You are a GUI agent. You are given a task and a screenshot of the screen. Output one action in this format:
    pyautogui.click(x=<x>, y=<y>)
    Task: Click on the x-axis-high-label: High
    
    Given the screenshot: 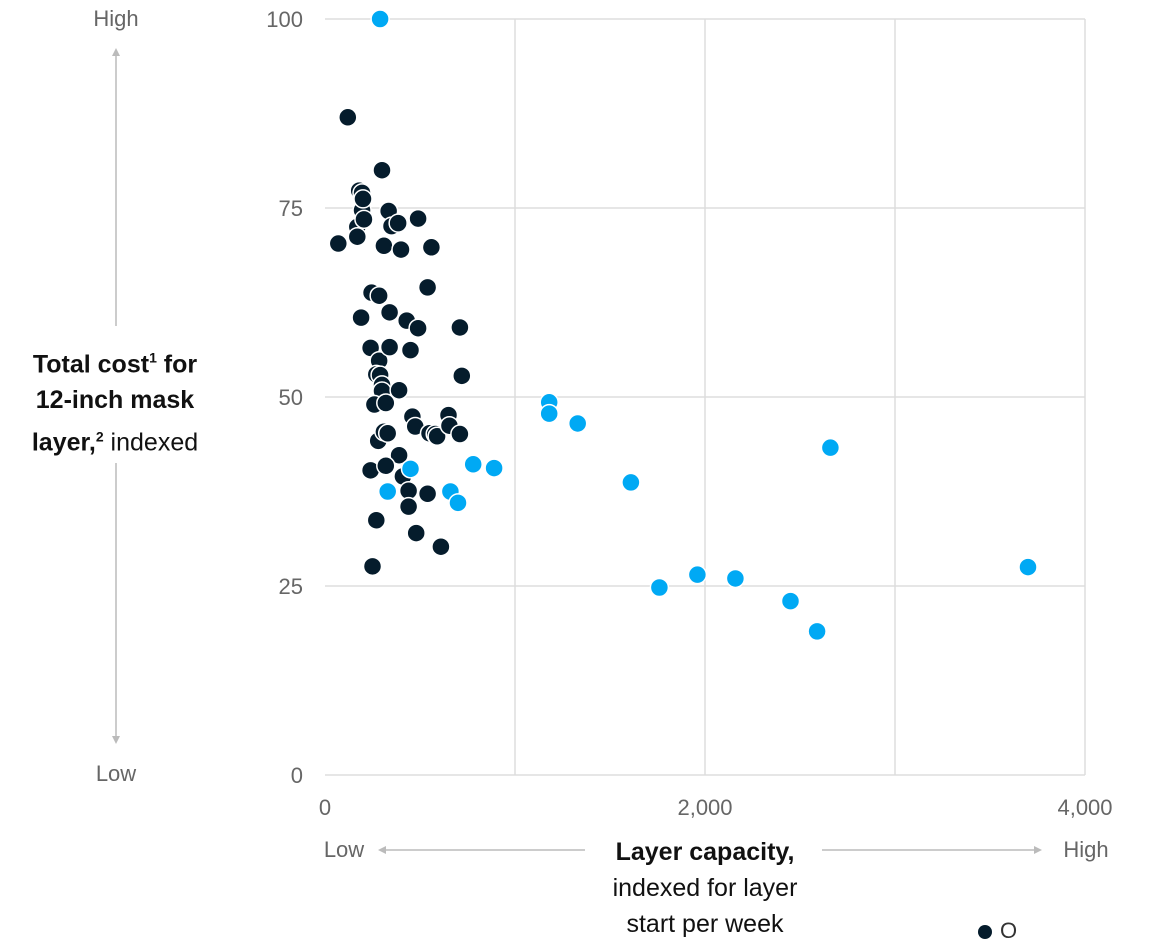 What is the action you would take?
    pyautogui.click(x=1085, y=849)
    